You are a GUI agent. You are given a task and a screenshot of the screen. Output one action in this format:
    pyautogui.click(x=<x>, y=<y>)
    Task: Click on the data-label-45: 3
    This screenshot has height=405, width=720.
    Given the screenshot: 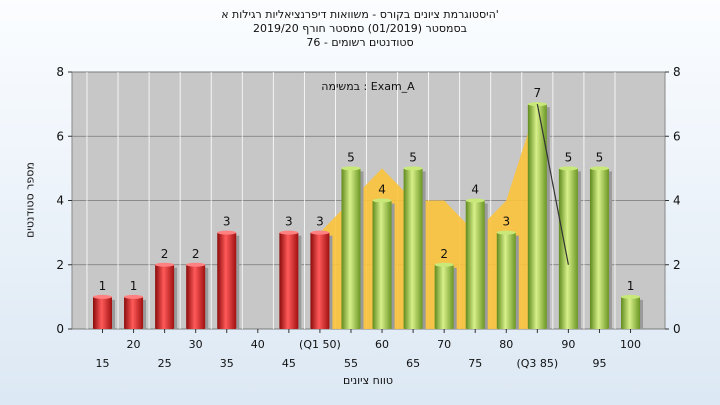 What is the action you would take?
    pyautogui.click(x=289, y=222)
    